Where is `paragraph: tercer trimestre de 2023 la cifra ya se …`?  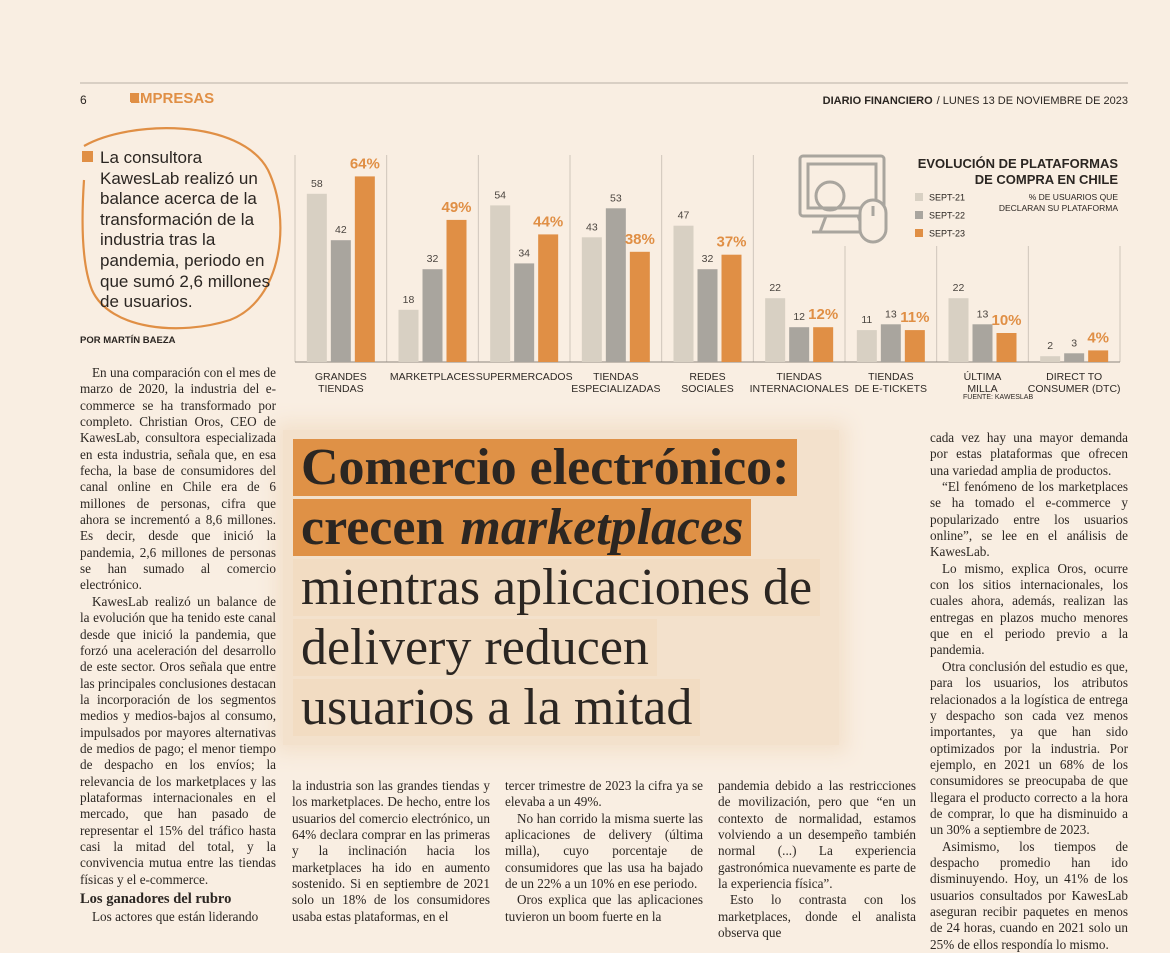
paragraph: tercer trimestre de 2023 la cifra ya se … is located at coordinates (604, 794).